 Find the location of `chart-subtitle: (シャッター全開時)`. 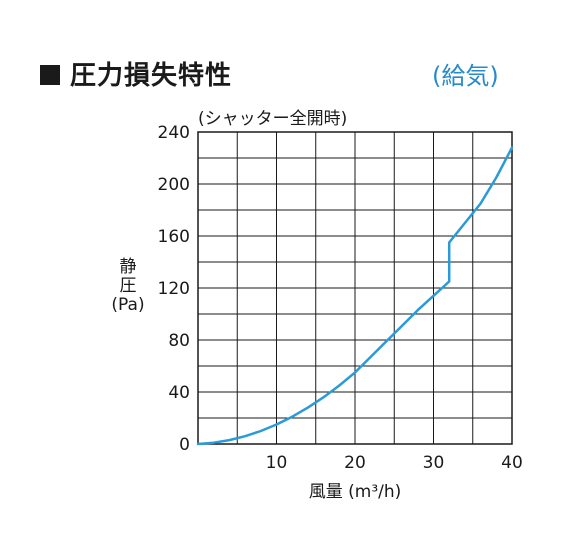

chart-subtitle: (シャッター全開時) is located at coordinates (272, 119).